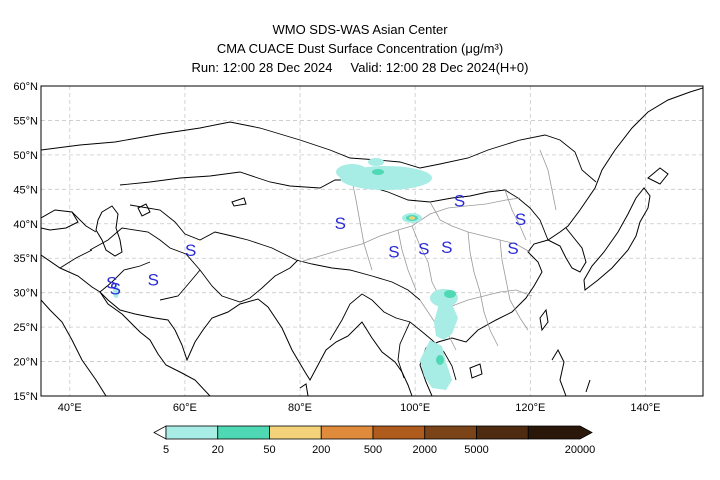 The width and height of the screenshot is (720, 480). I want to click on lat-tick-label: 25°N, so click(25, 328).